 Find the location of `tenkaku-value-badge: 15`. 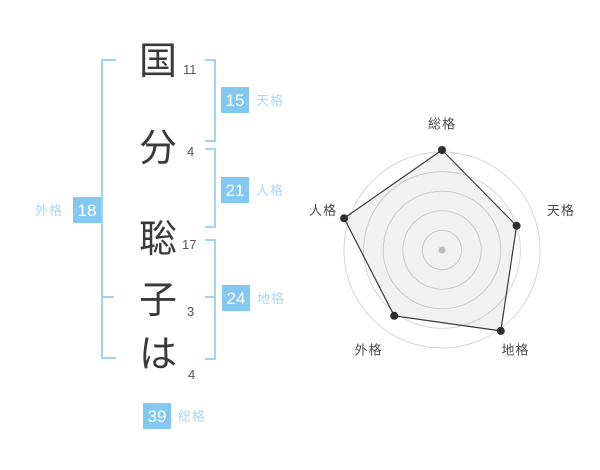

tenkaku-value-badge: 15 is located at coordinates (235, 100).